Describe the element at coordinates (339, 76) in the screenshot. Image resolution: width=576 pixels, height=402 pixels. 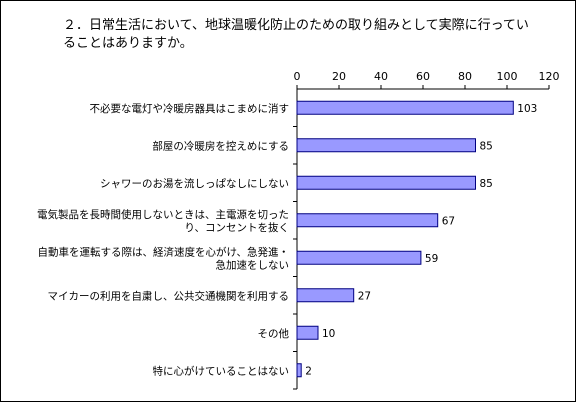
I see `x-tick-label: 20` at that location.